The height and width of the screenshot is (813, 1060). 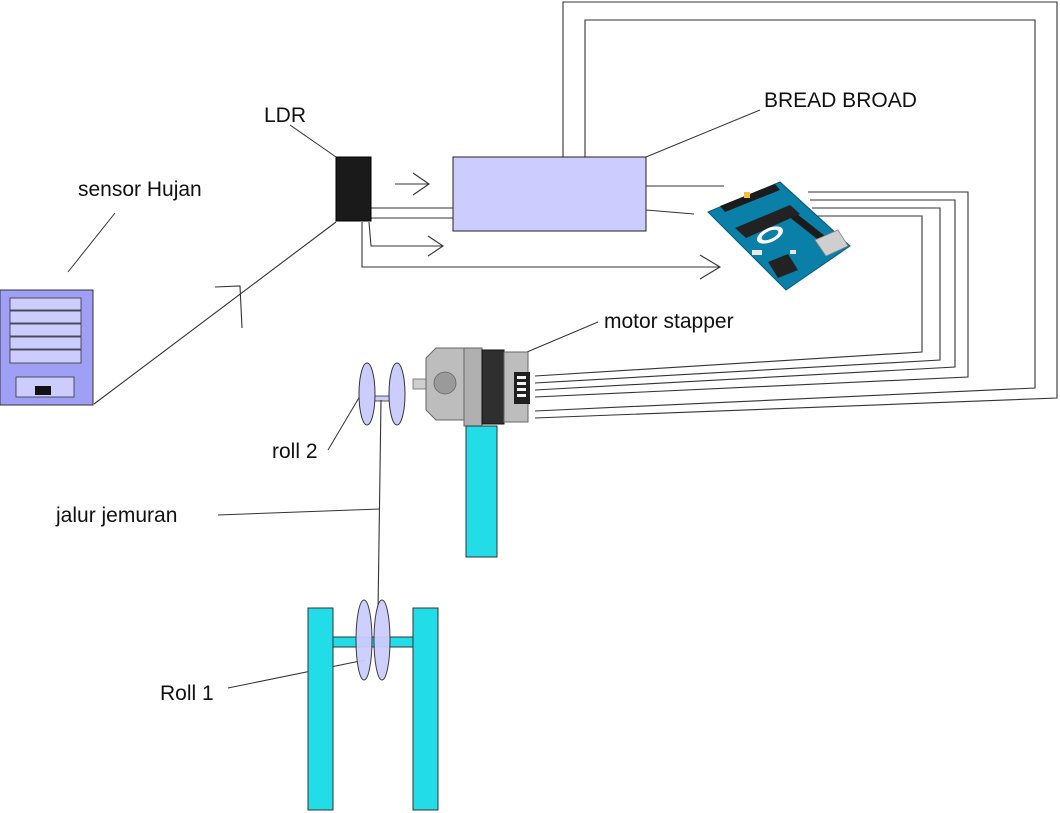 I want to click on rain-sensor, so click(x=47, y=347).